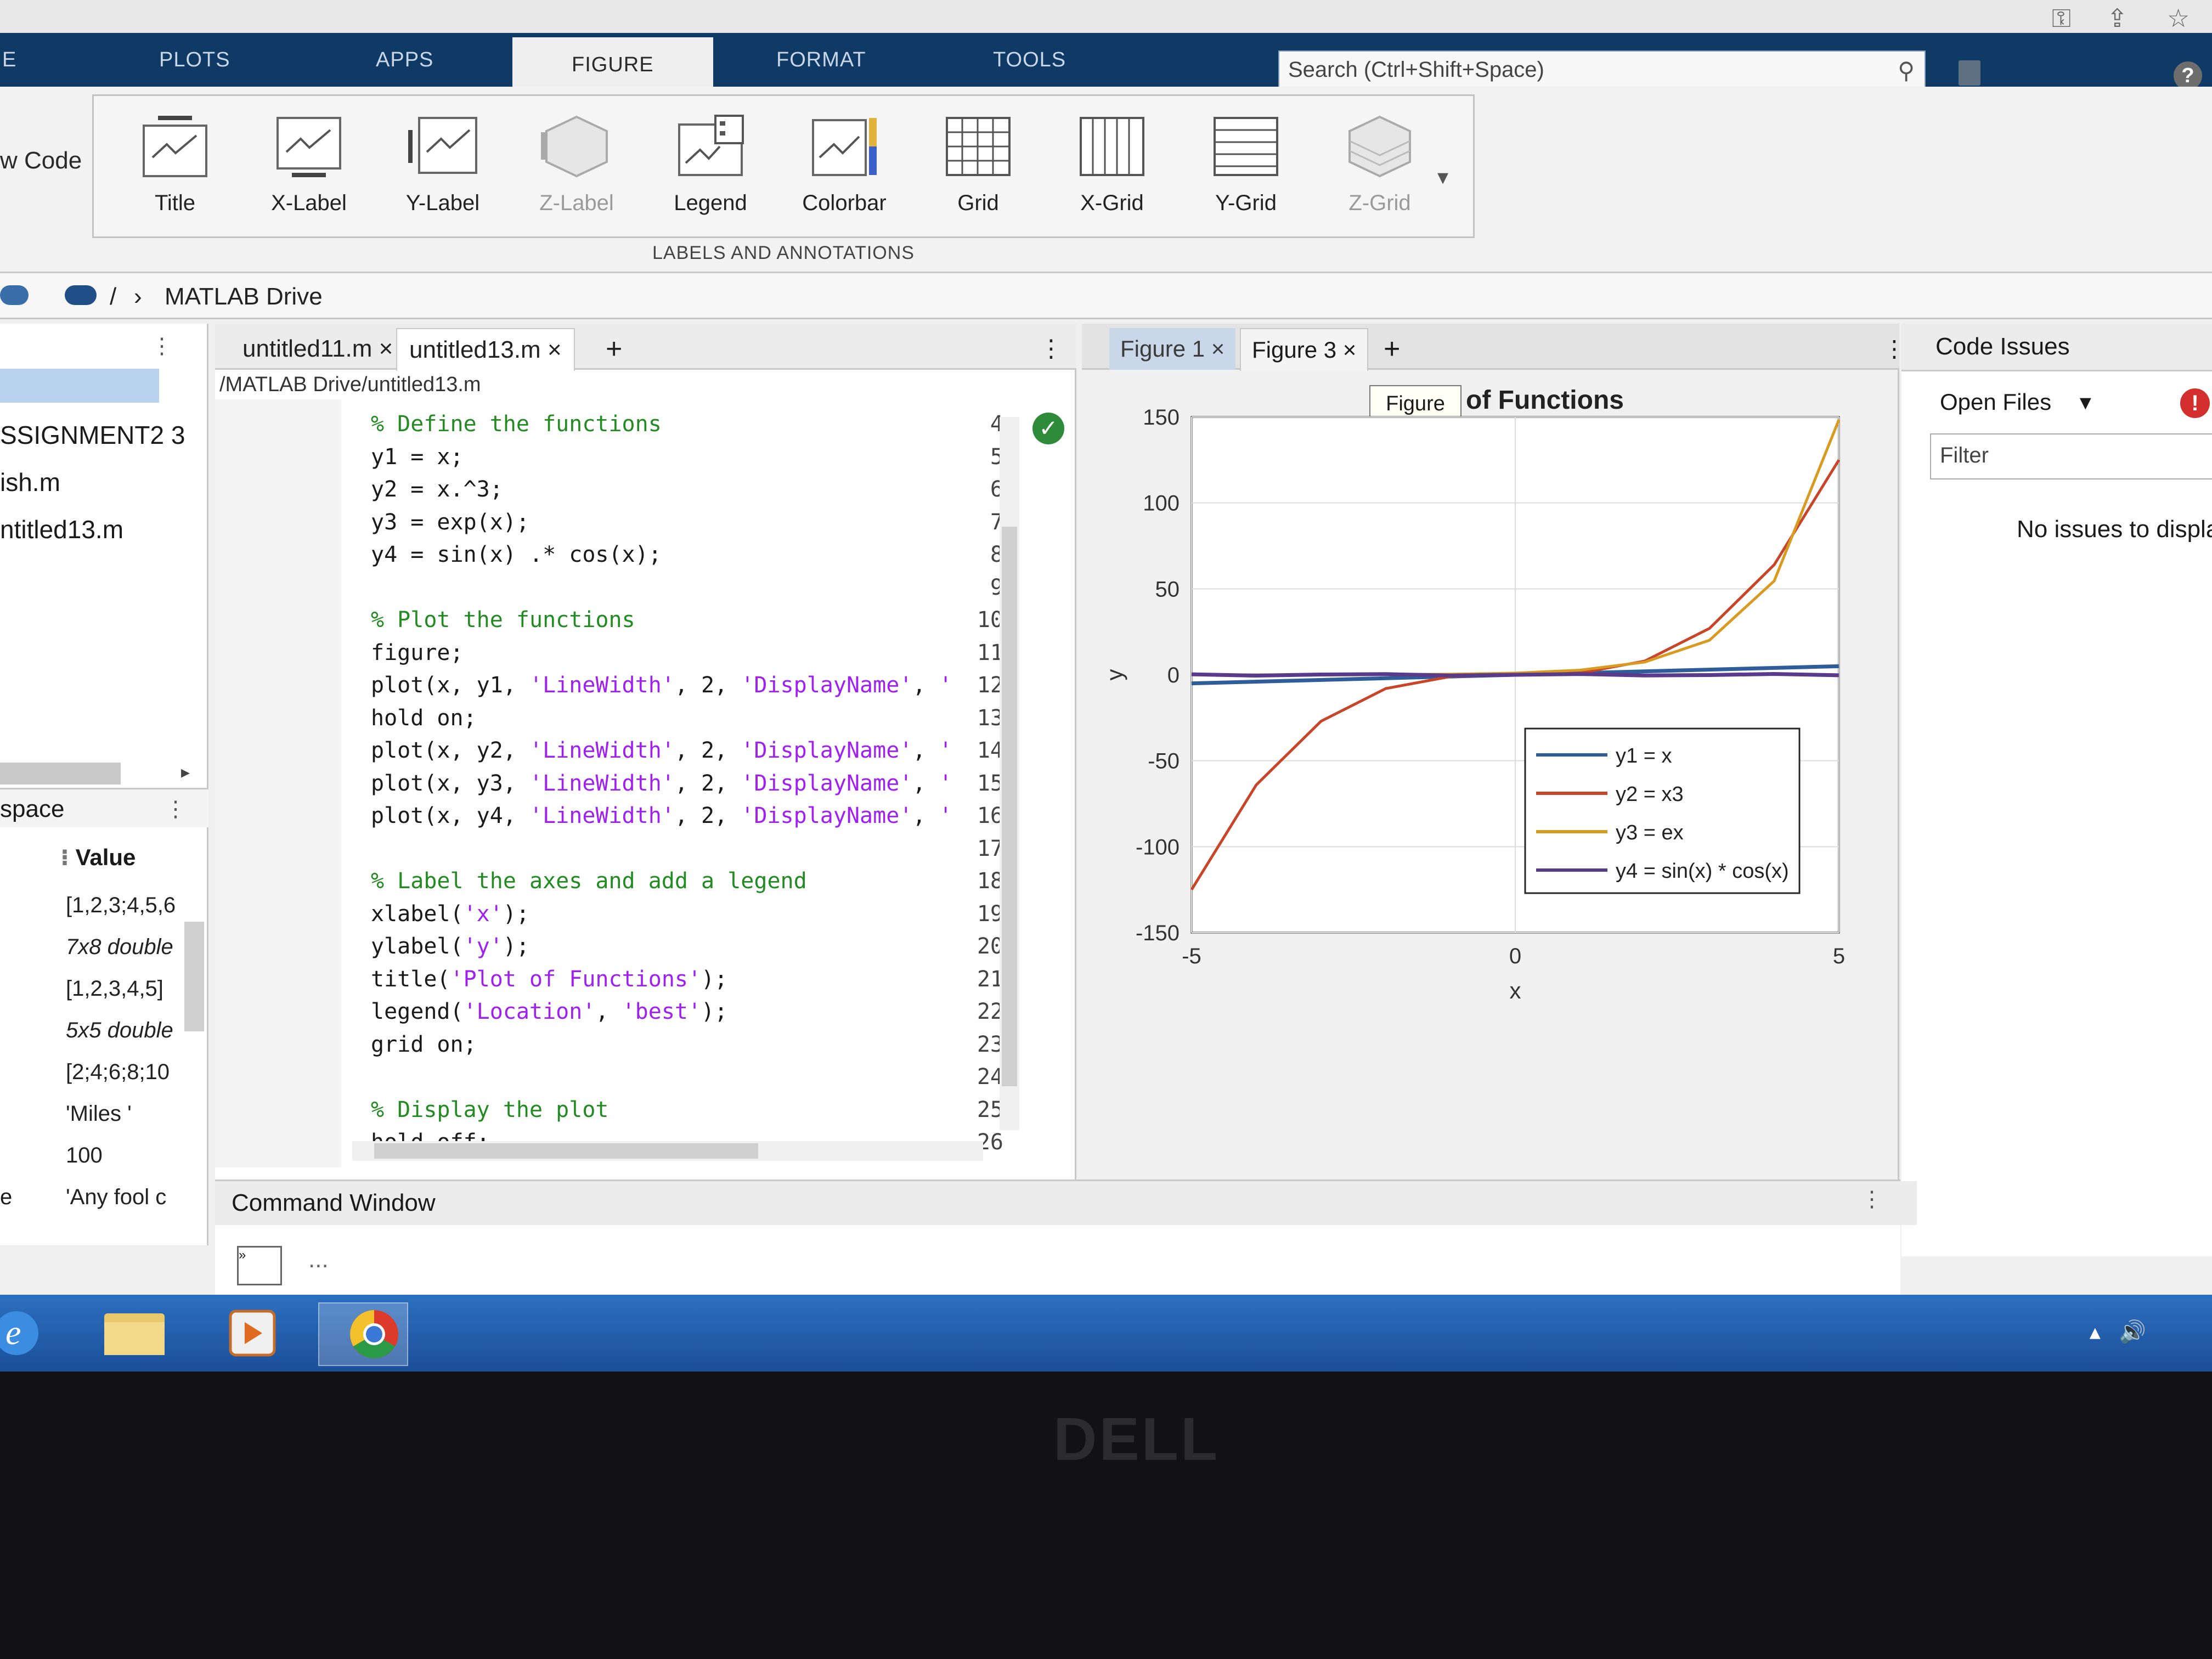 This screenshot has width=2212, height=1659. I want to click on ribbon-more-arrow-icon: ▾, so click(1443, 177).